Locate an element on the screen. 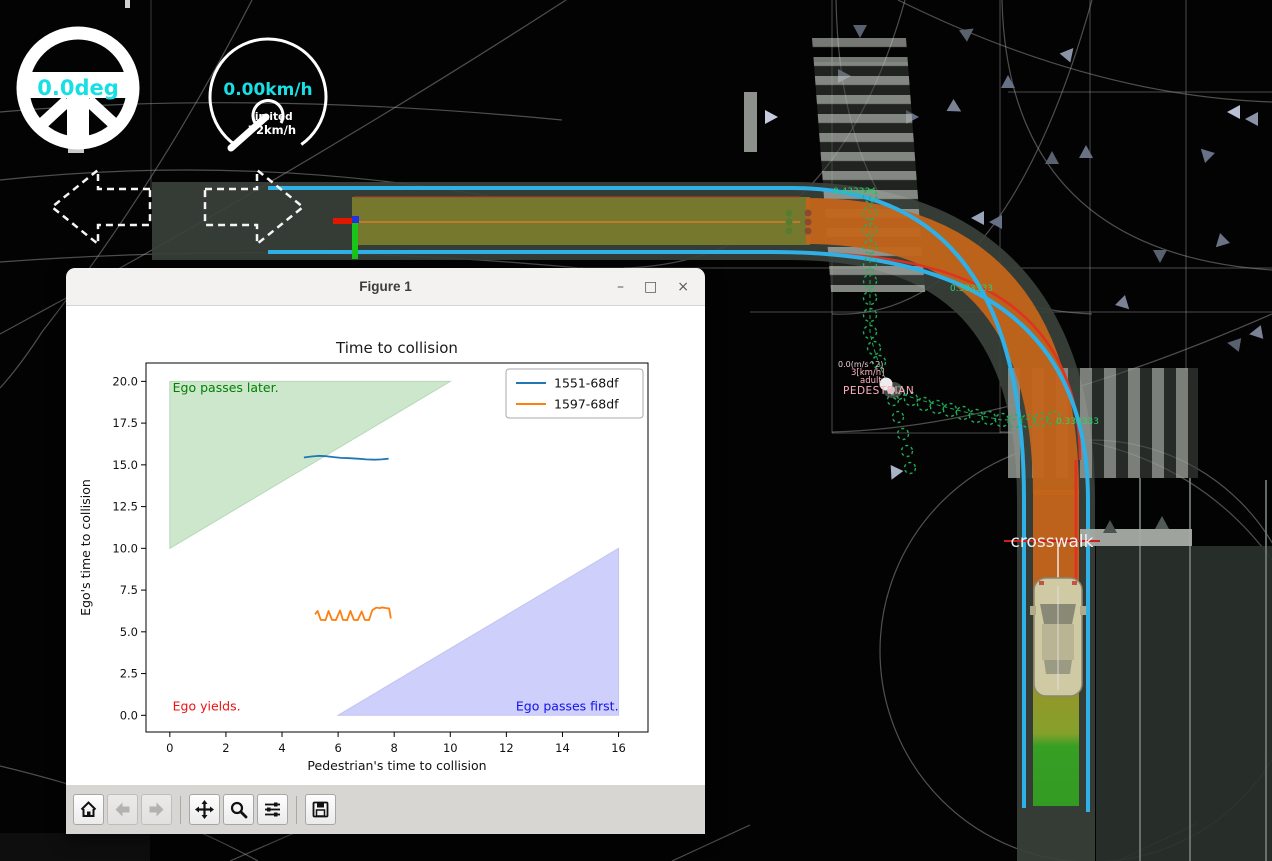 This screenshot has height=861, width=1272. window-titlebar: Figure 1 – □ × is located at coordinates (385, 287).